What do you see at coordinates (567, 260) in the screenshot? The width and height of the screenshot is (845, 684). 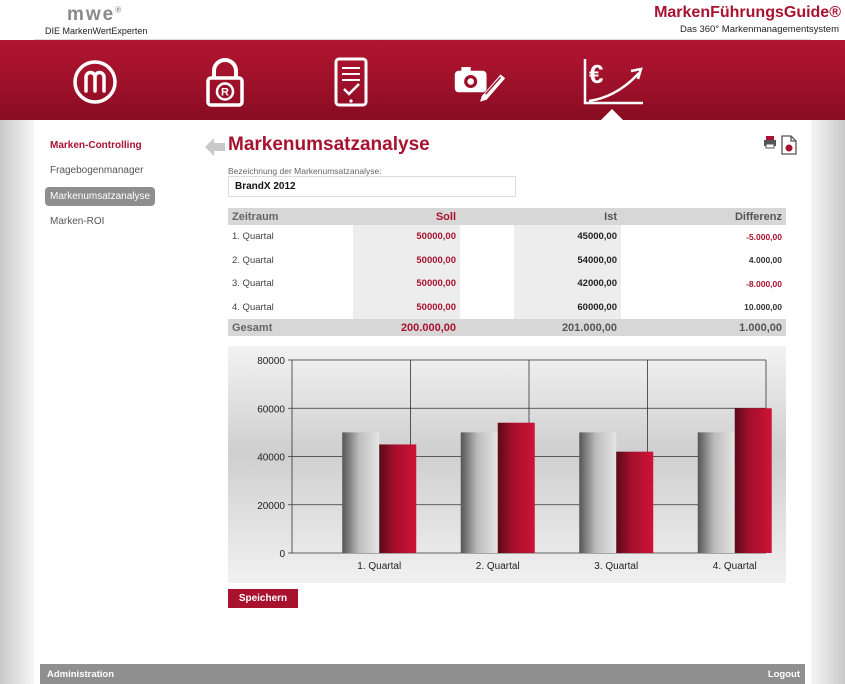 I see `ist-input: 54000,00` at bounding box center [567, 260].